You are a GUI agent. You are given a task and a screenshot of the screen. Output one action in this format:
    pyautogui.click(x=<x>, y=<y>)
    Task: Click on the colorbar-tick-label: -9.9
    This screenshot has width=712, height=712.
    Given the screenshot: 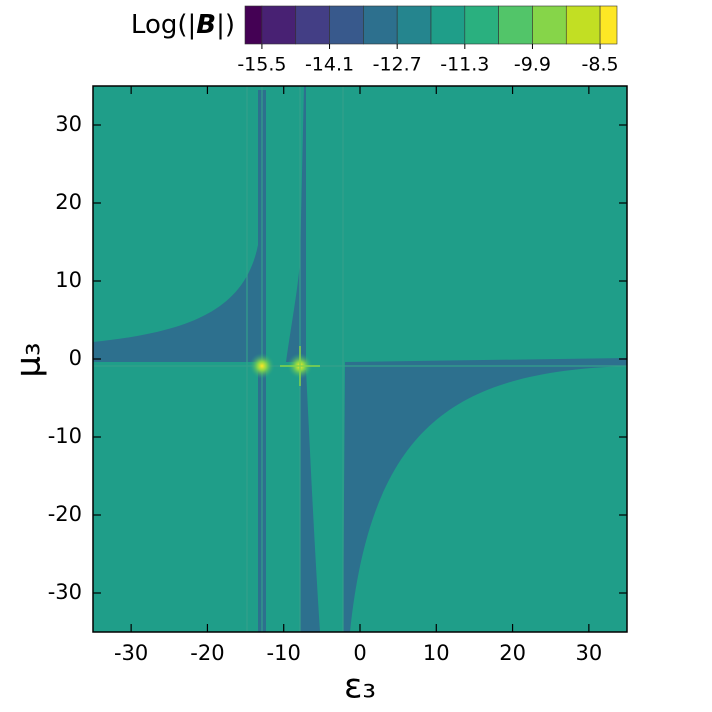 What is the action you would take?
    pyautogui.click(x=532, y=65)
    